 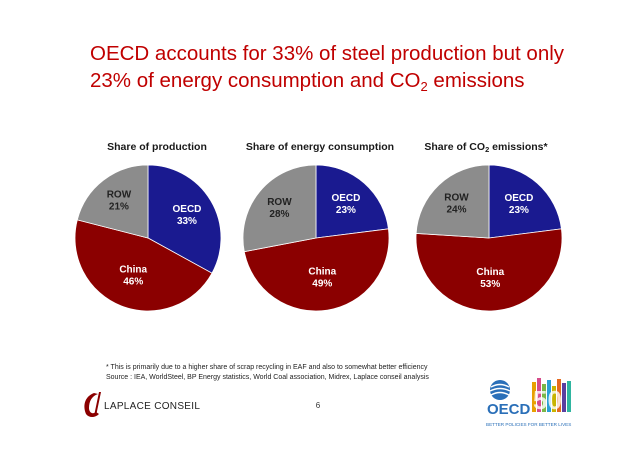 What do you see at coordinates (509, 409) in the screenshot?
I see `oecd-logo-text: OECD` at bounding box center [509, 409].